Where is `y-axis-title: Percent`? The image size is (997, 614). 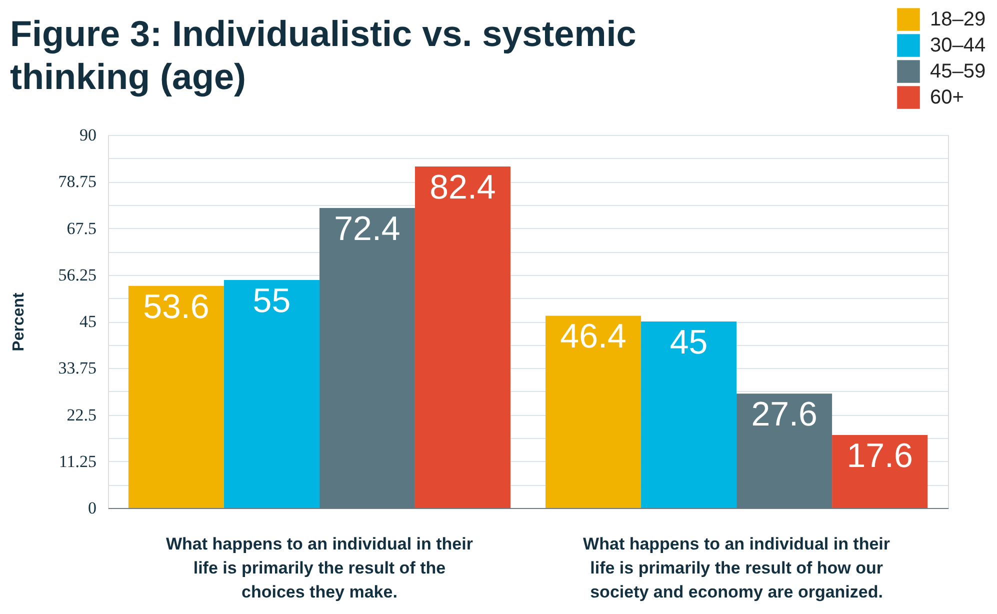 y-axis-title: Percent is located at coordinates (19, 322).